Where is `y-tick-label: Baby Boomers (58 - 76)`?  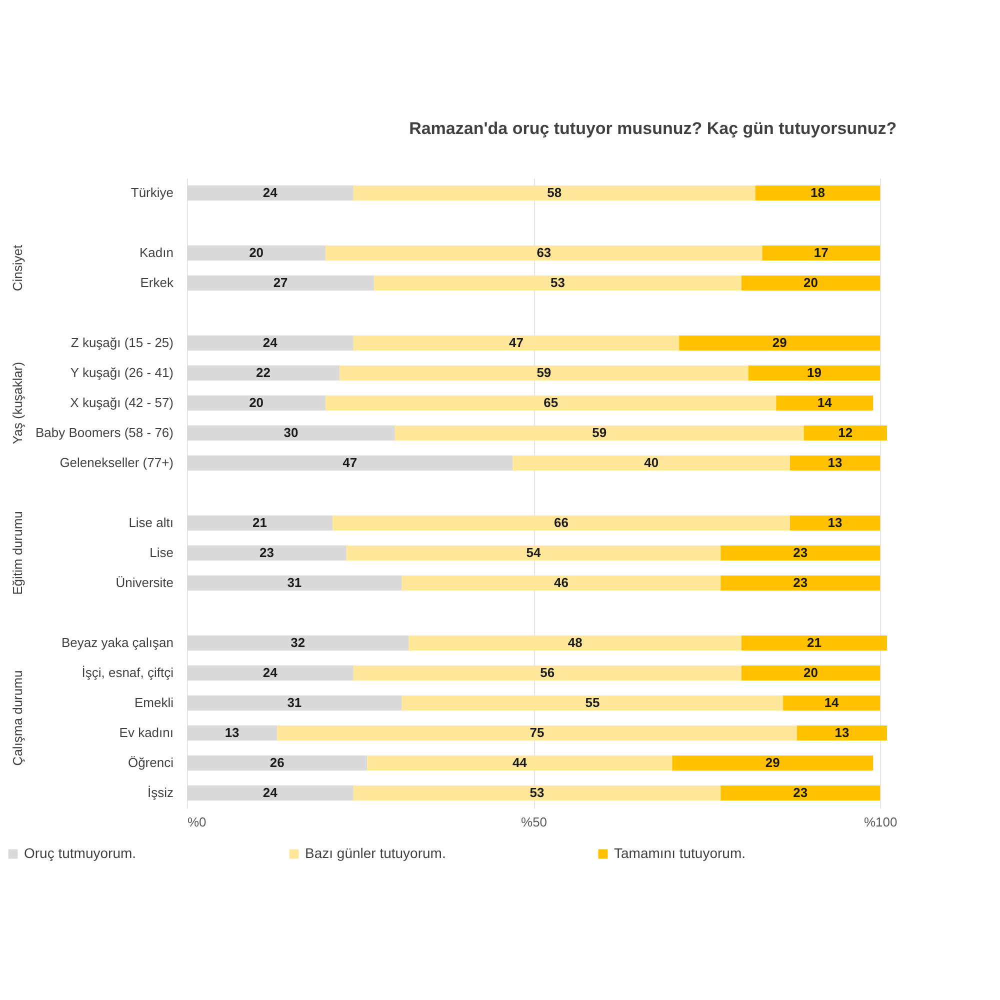
y-tick-label: Baby Boomers (58 - 76) is located at coordinates (104, 432).